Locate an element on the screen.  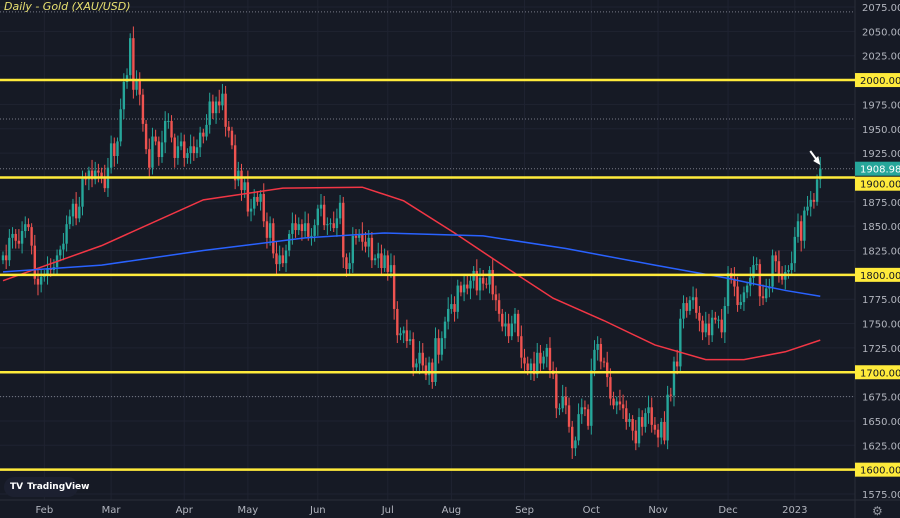
tradingview-logo: TV TradingView is located at coordinates (46, 487).